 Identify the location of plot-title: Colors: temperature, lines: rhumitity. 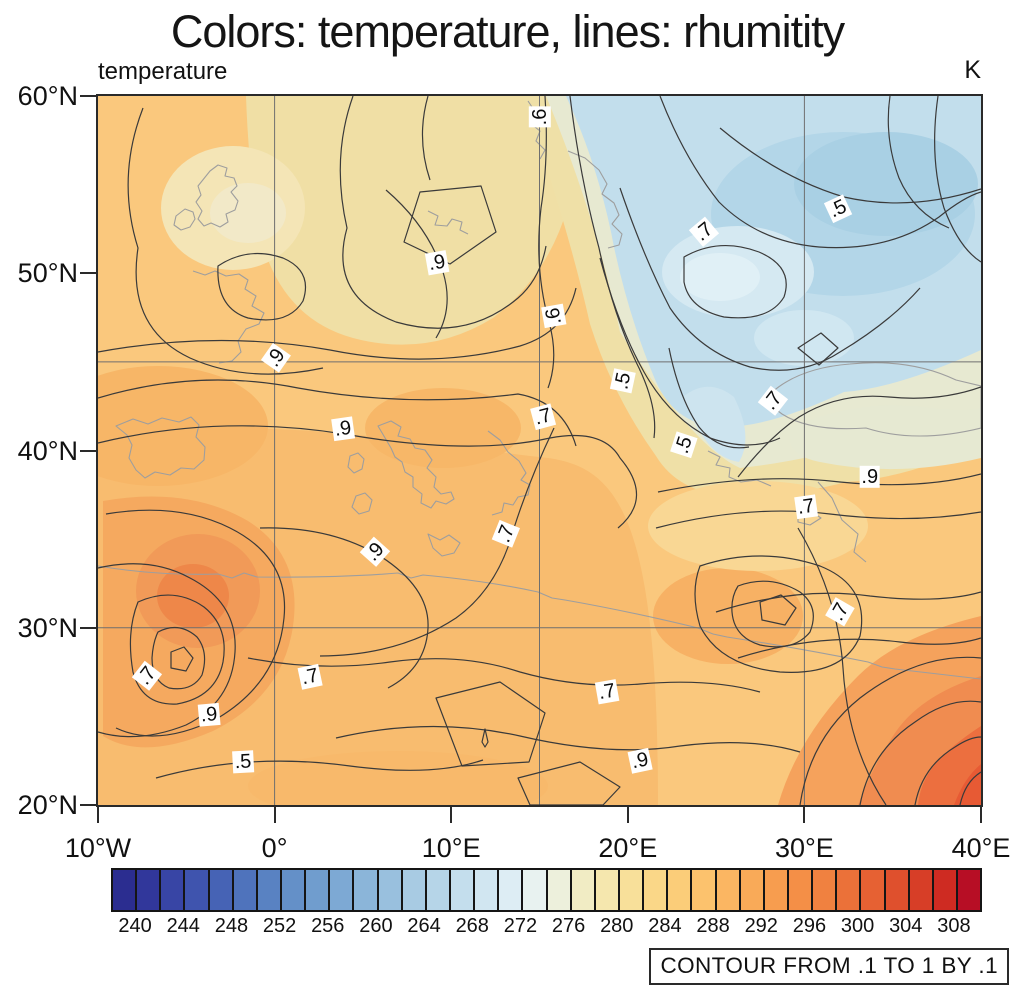
(507, 31).